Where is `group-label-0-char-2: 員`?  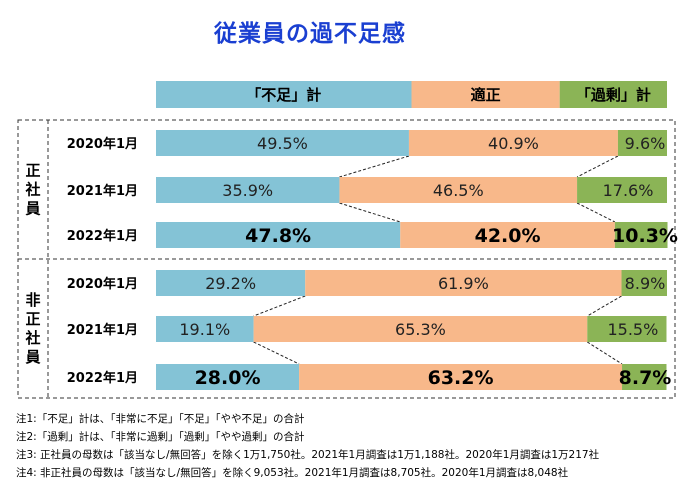
group-label-0-char-2: 員 is located at coordinates (32, 209).